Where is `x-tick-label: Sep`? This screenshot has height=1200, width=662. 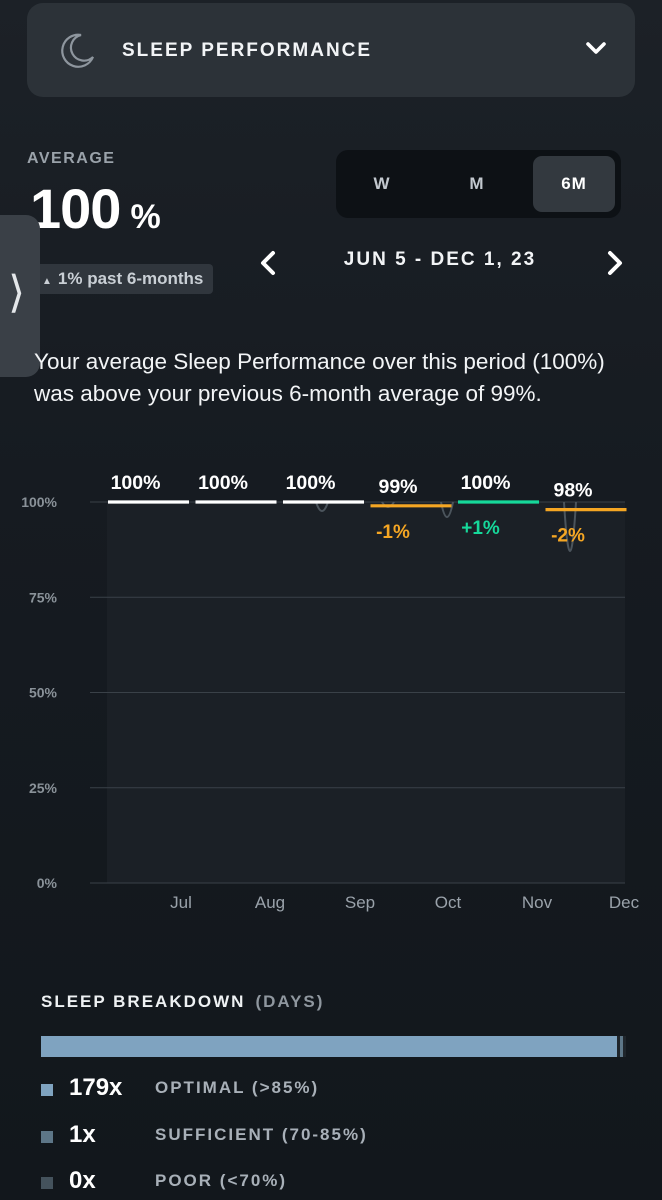
x-tick-label: Sep is located at coordinates (360, 902).